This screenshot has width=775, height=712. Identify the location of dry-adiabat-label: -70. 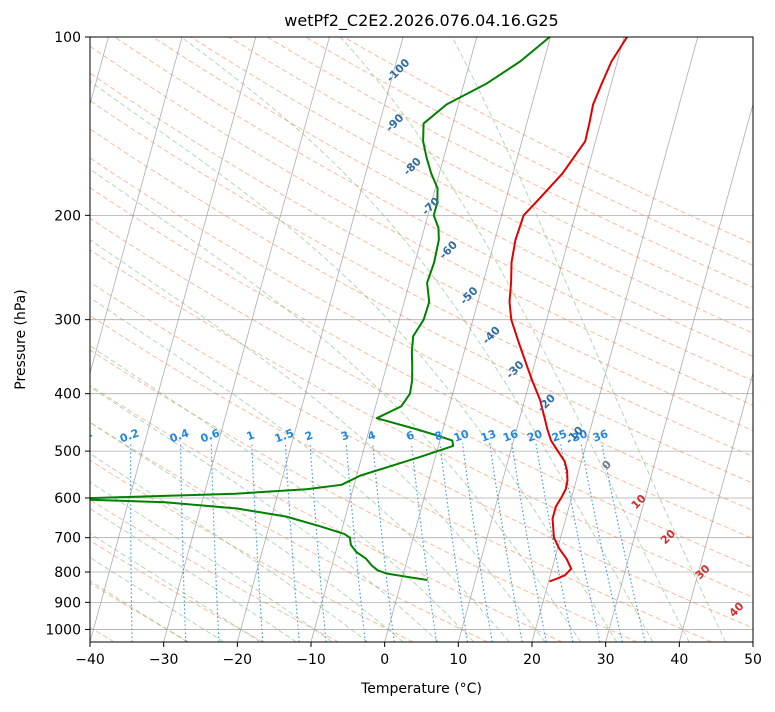
(430, 205).